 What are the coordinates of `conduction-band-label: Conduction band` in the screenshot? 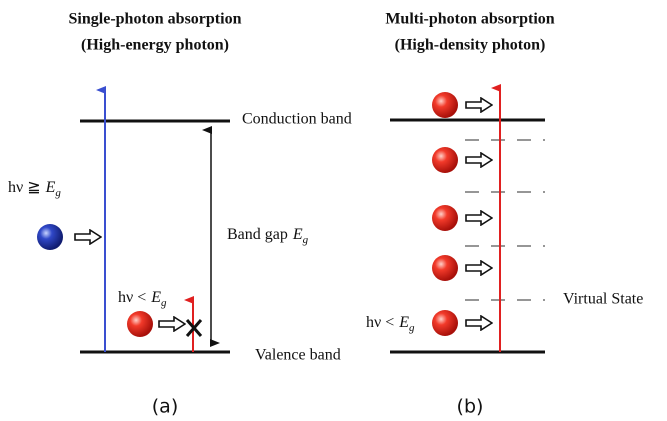 It's located at (297, 119).